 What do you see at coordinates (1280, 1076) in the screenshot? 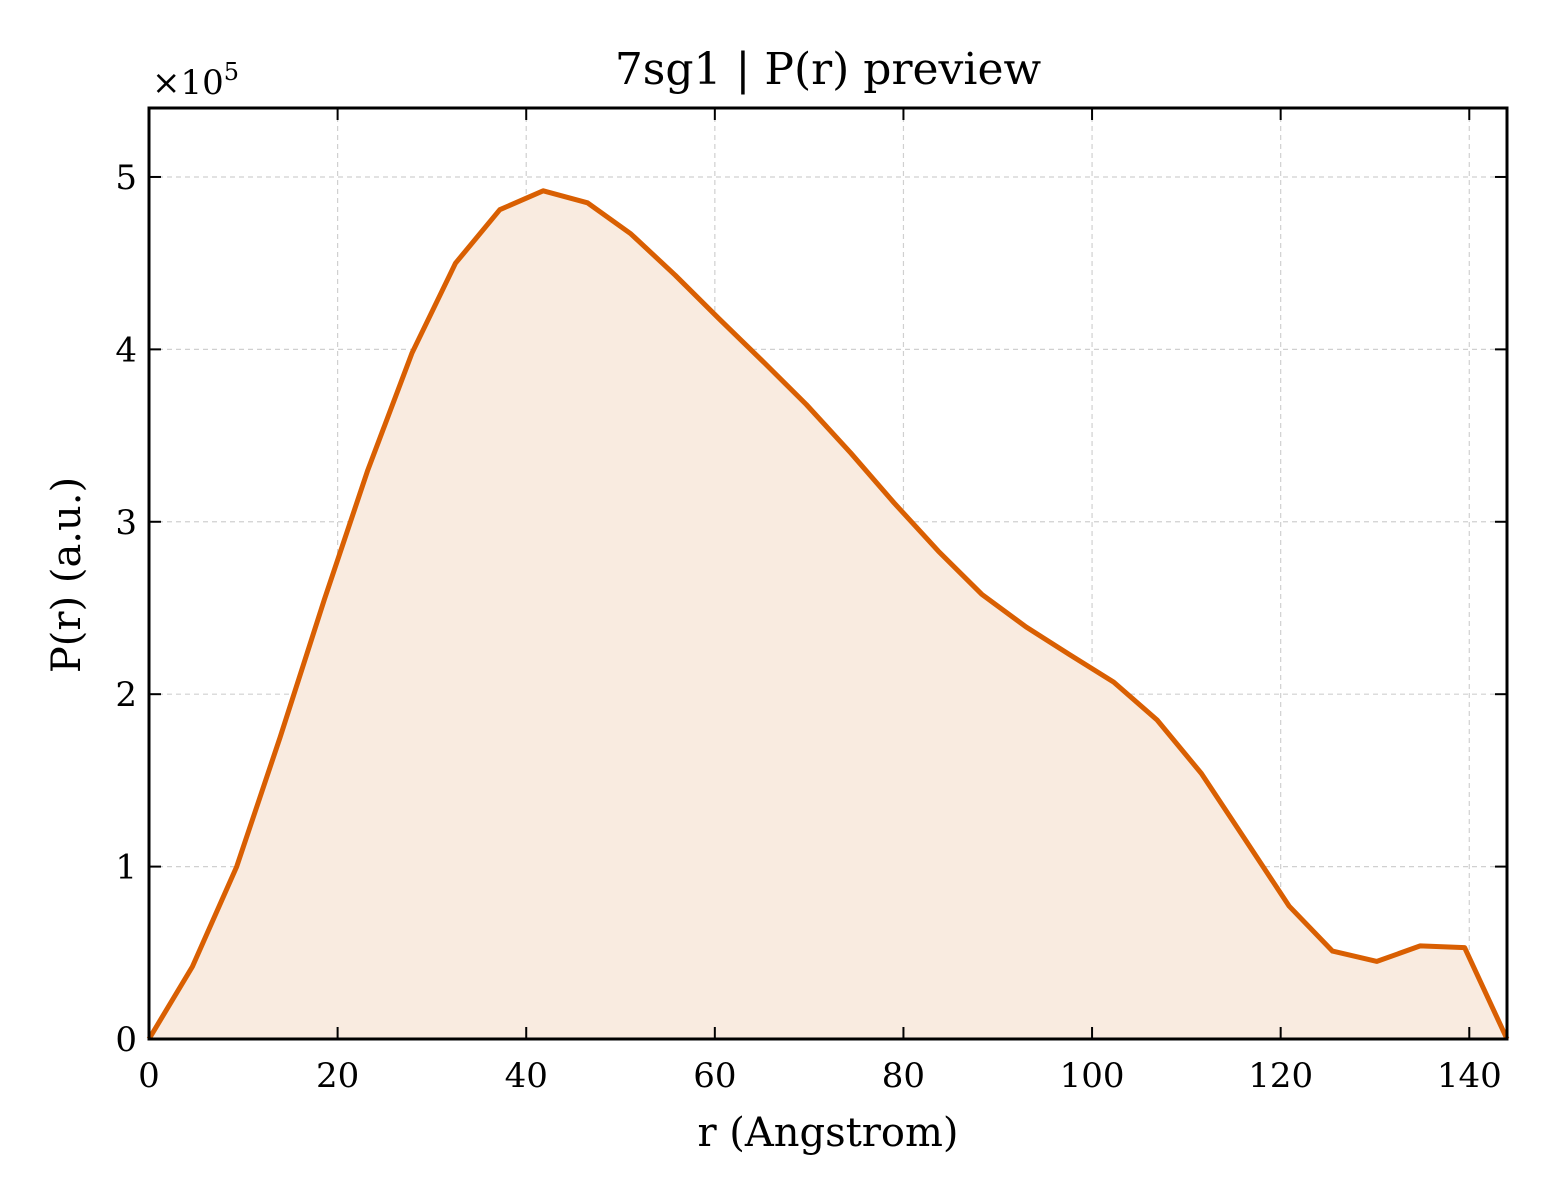
I see `x-tick-label: 120` at bounding box center [1280, 1076].